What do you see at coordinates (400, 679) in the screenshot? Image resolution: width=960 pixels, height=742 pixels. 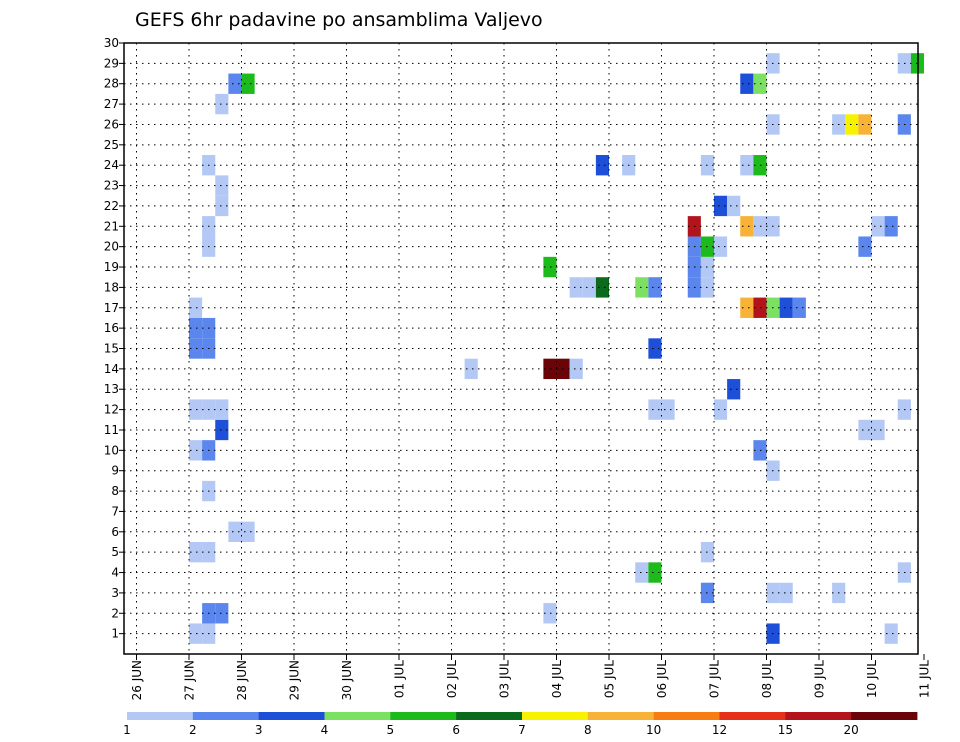 I see `x-tick-label: 01 JUL` at bounding box center [400, 679].